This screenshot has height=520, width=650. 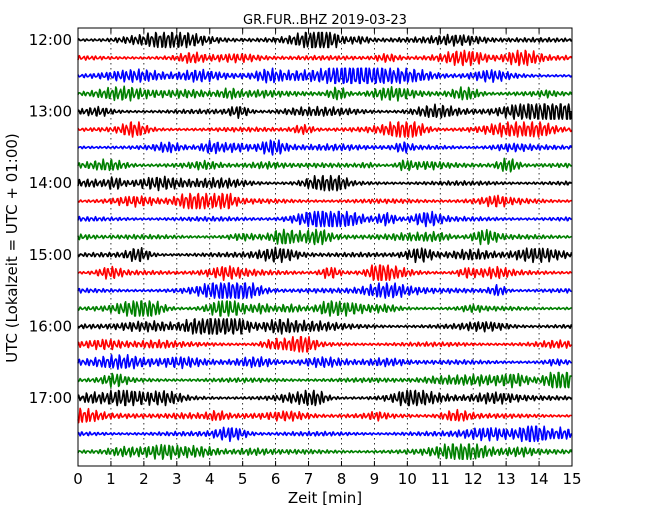 I want to click on x-tick-label: 13, so click(x=506, y=479).